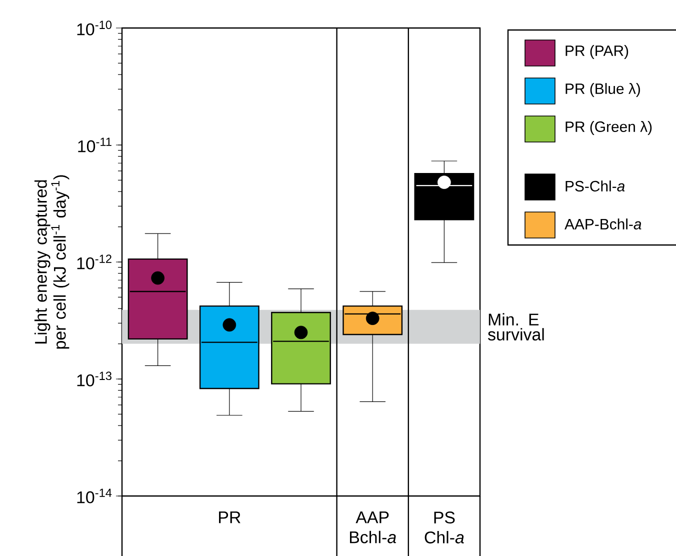  What do you see at coordinates (95, 145) in the screenshot?
I see `y-tick-label: 10$^{-11}$` at bounding box center [95, 145].